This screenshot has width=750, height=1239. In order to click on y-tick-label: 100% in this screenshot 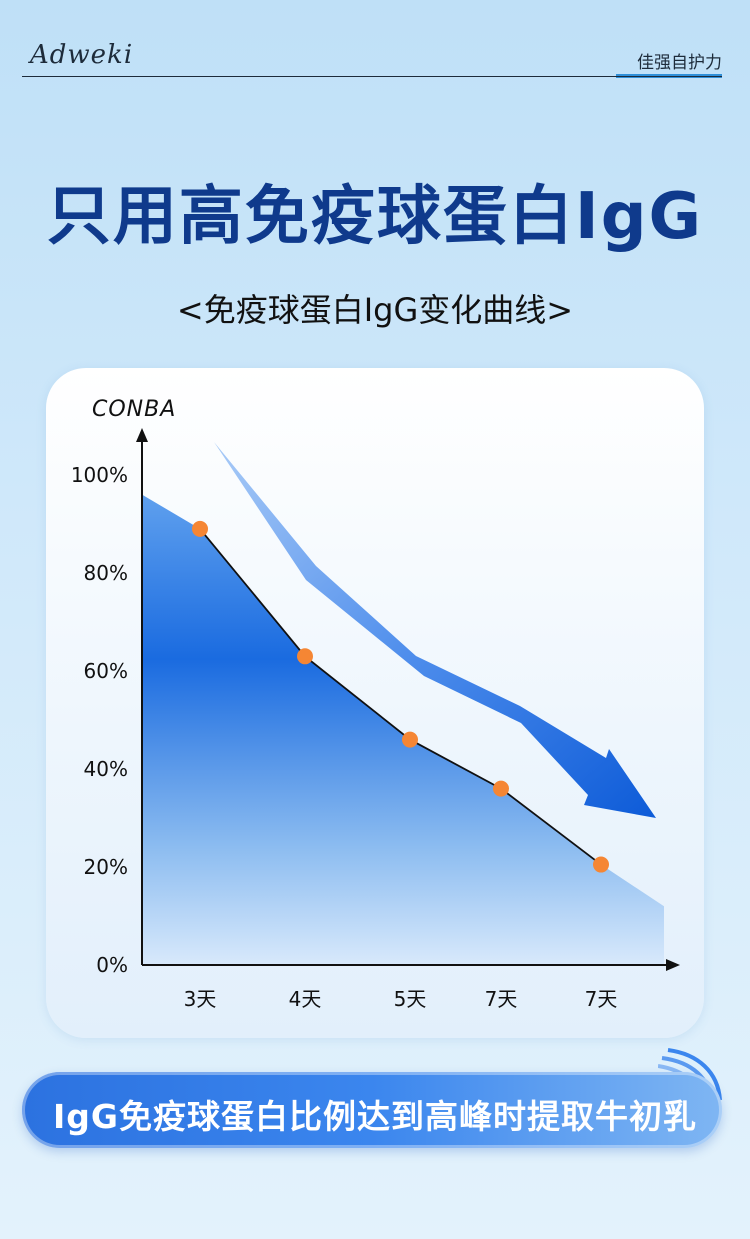, I will do `click(99, 475)`.